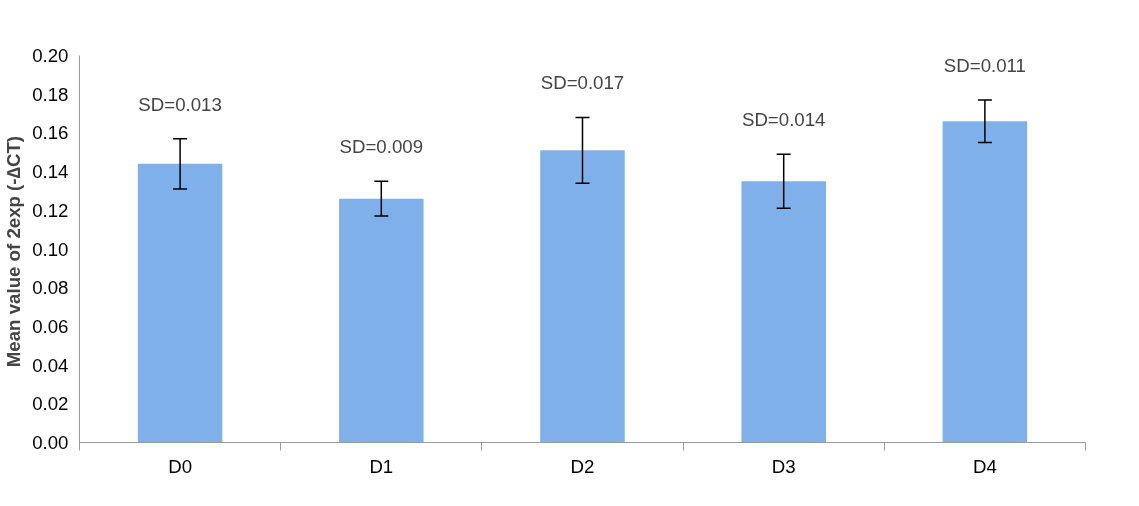 The width and height of the screenshot is (1139, 506). I want to click on annotation: SD=0.017, so click(582, 83).